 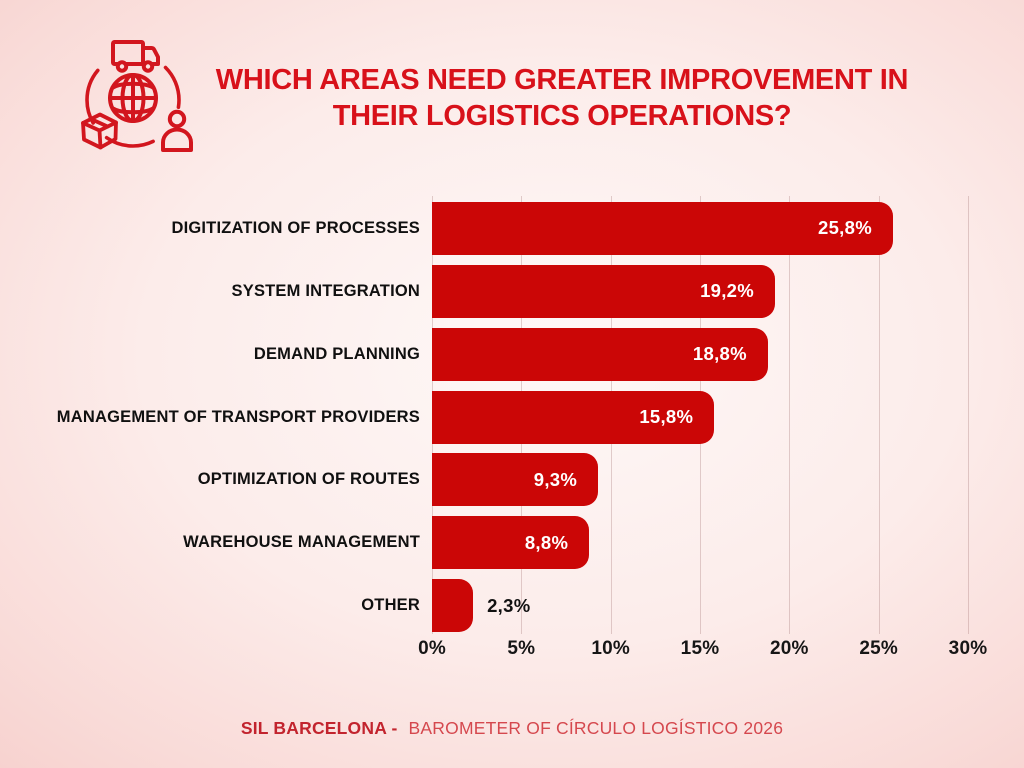 I want to click on chart-row: WAREHOUSE MANAGEMENT 8,8%, so click(x=499, y=542).